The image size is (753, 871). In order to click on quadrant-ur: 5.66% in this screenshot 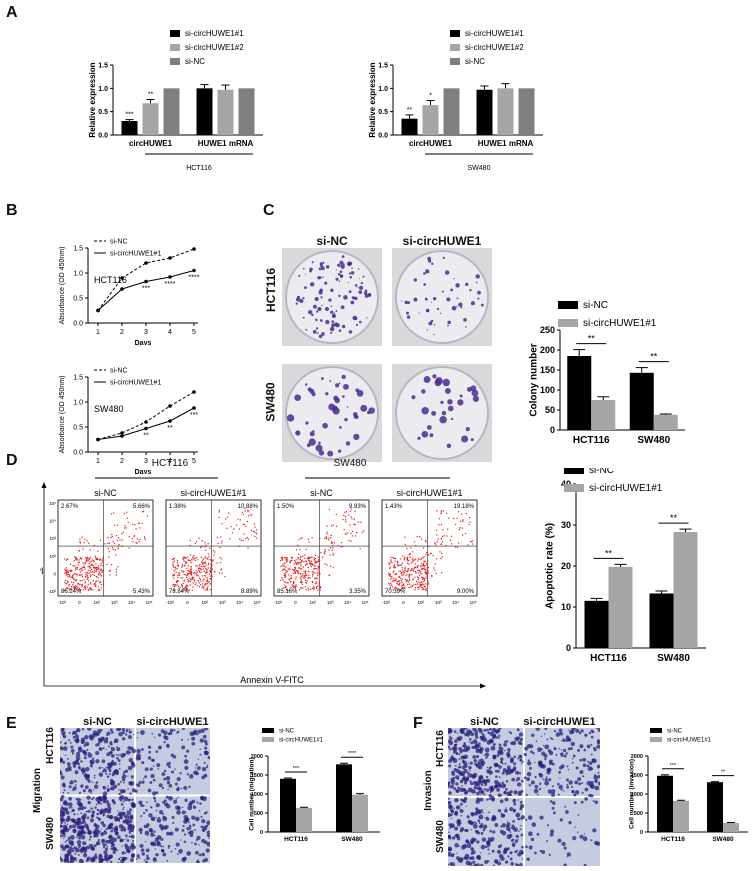, I will do `click(142, 507)`.